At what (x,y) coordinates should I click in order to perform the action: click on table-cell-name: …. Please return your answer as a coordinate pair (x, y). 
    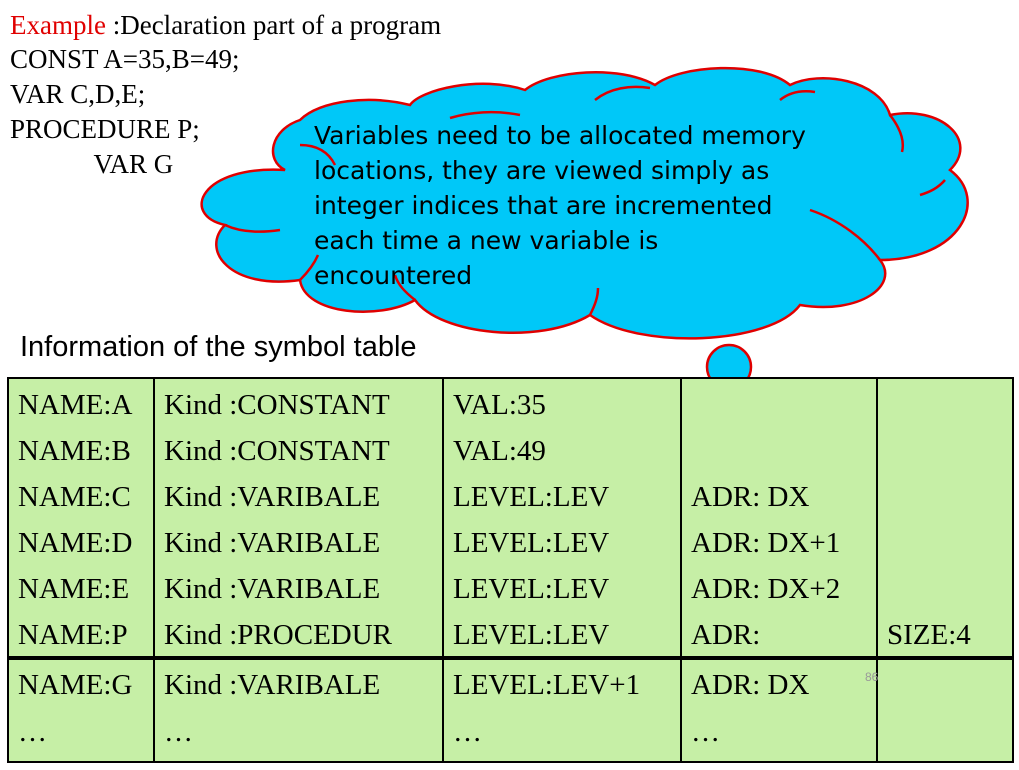
    Looking at the image, I should click on (32, 732).